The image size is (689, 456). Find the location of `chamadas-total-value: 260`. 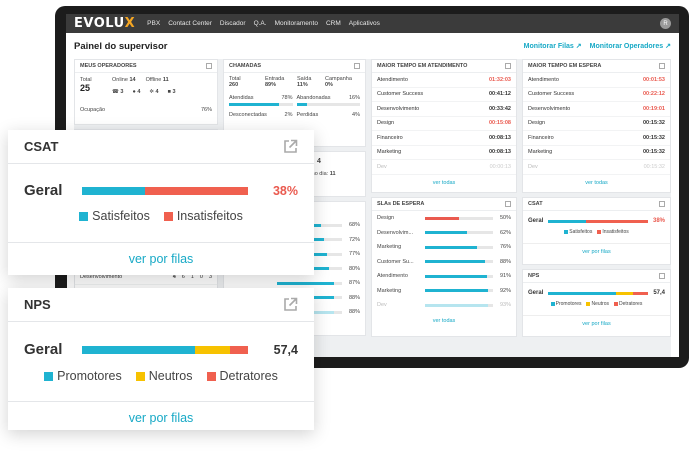

chamadas-total-value: 260 is located at coordinates (234, 85).